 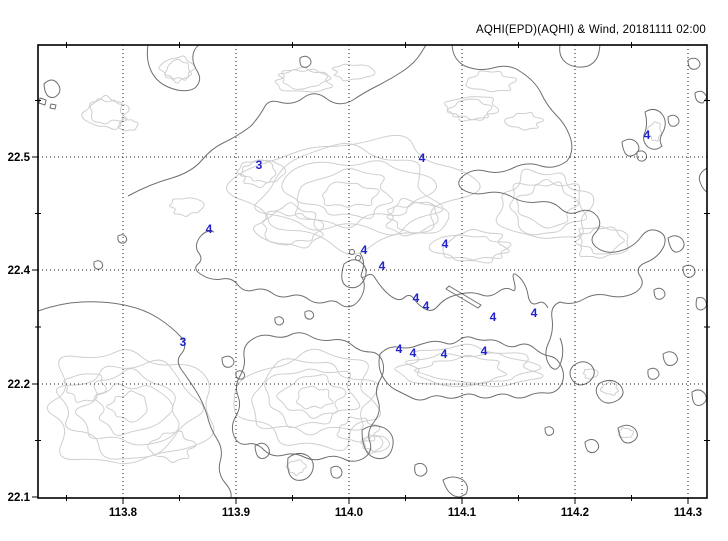 I want to click on y-tick-label: 22.4, so click(x=19, y=271).